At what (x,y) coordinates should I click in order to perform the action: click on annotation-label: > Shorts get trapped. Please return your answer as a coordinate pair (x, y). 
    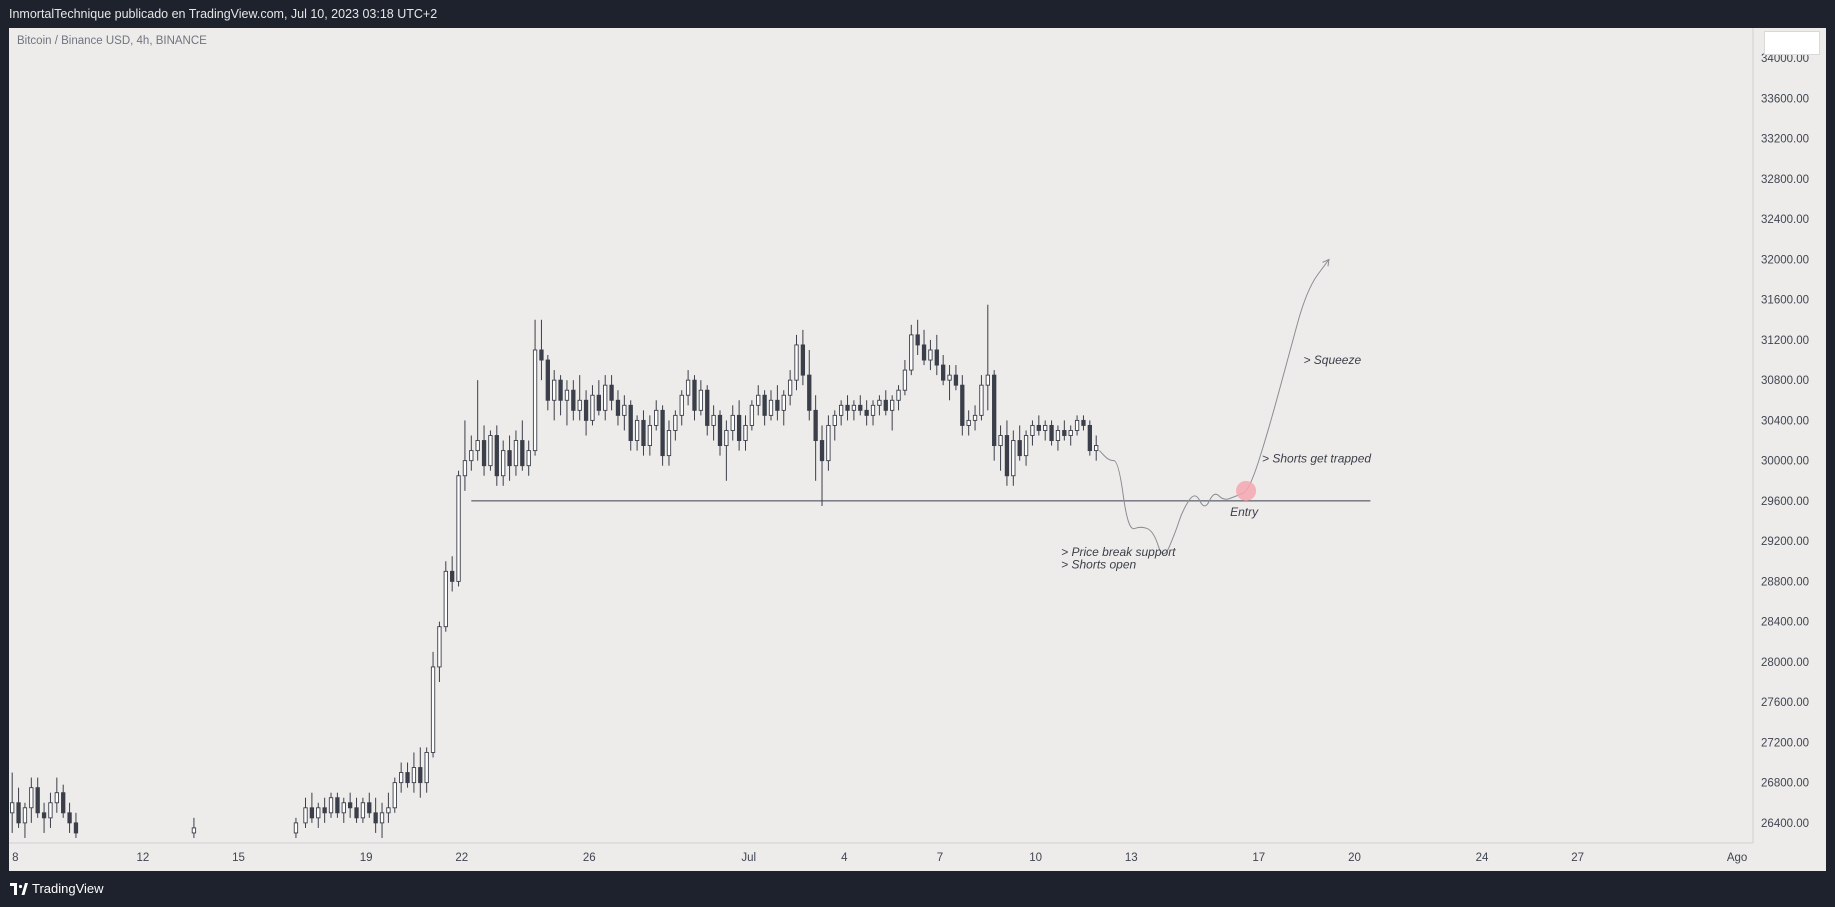
    Looking at the image, I should click on (1316, 459).